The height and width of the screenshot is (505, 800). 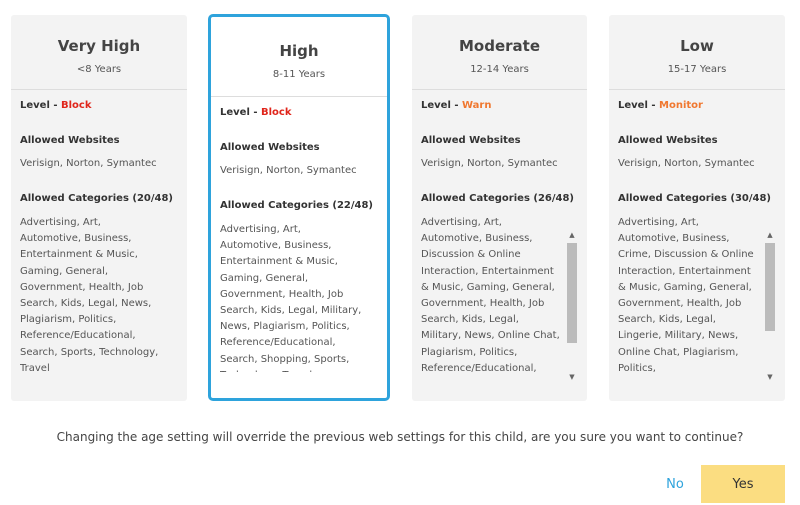 I want to click on categories-label: Allowed Categories (30/48), so click(x=695, y=198).